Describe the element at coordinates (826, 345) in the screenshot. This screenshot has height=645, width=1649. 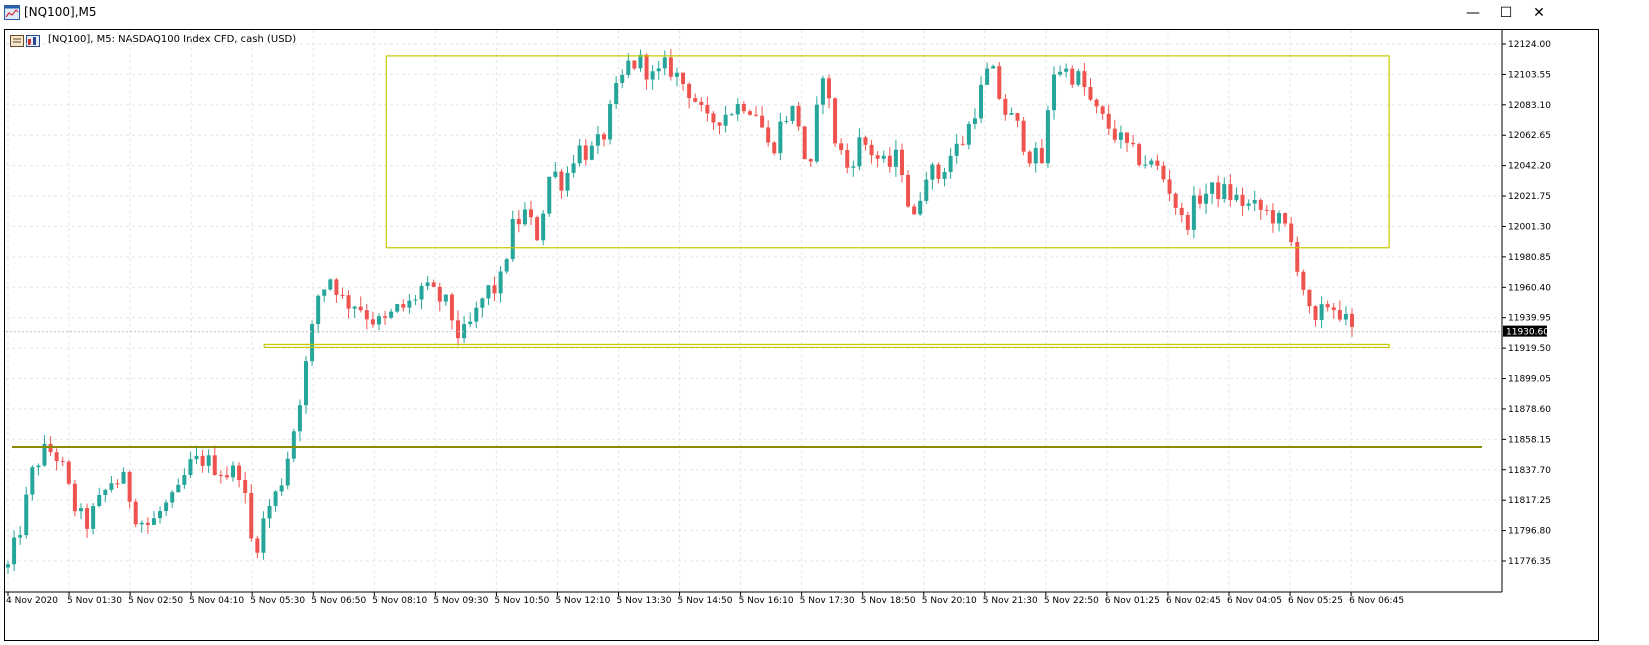
I see `rectangle-drawing` at that location.